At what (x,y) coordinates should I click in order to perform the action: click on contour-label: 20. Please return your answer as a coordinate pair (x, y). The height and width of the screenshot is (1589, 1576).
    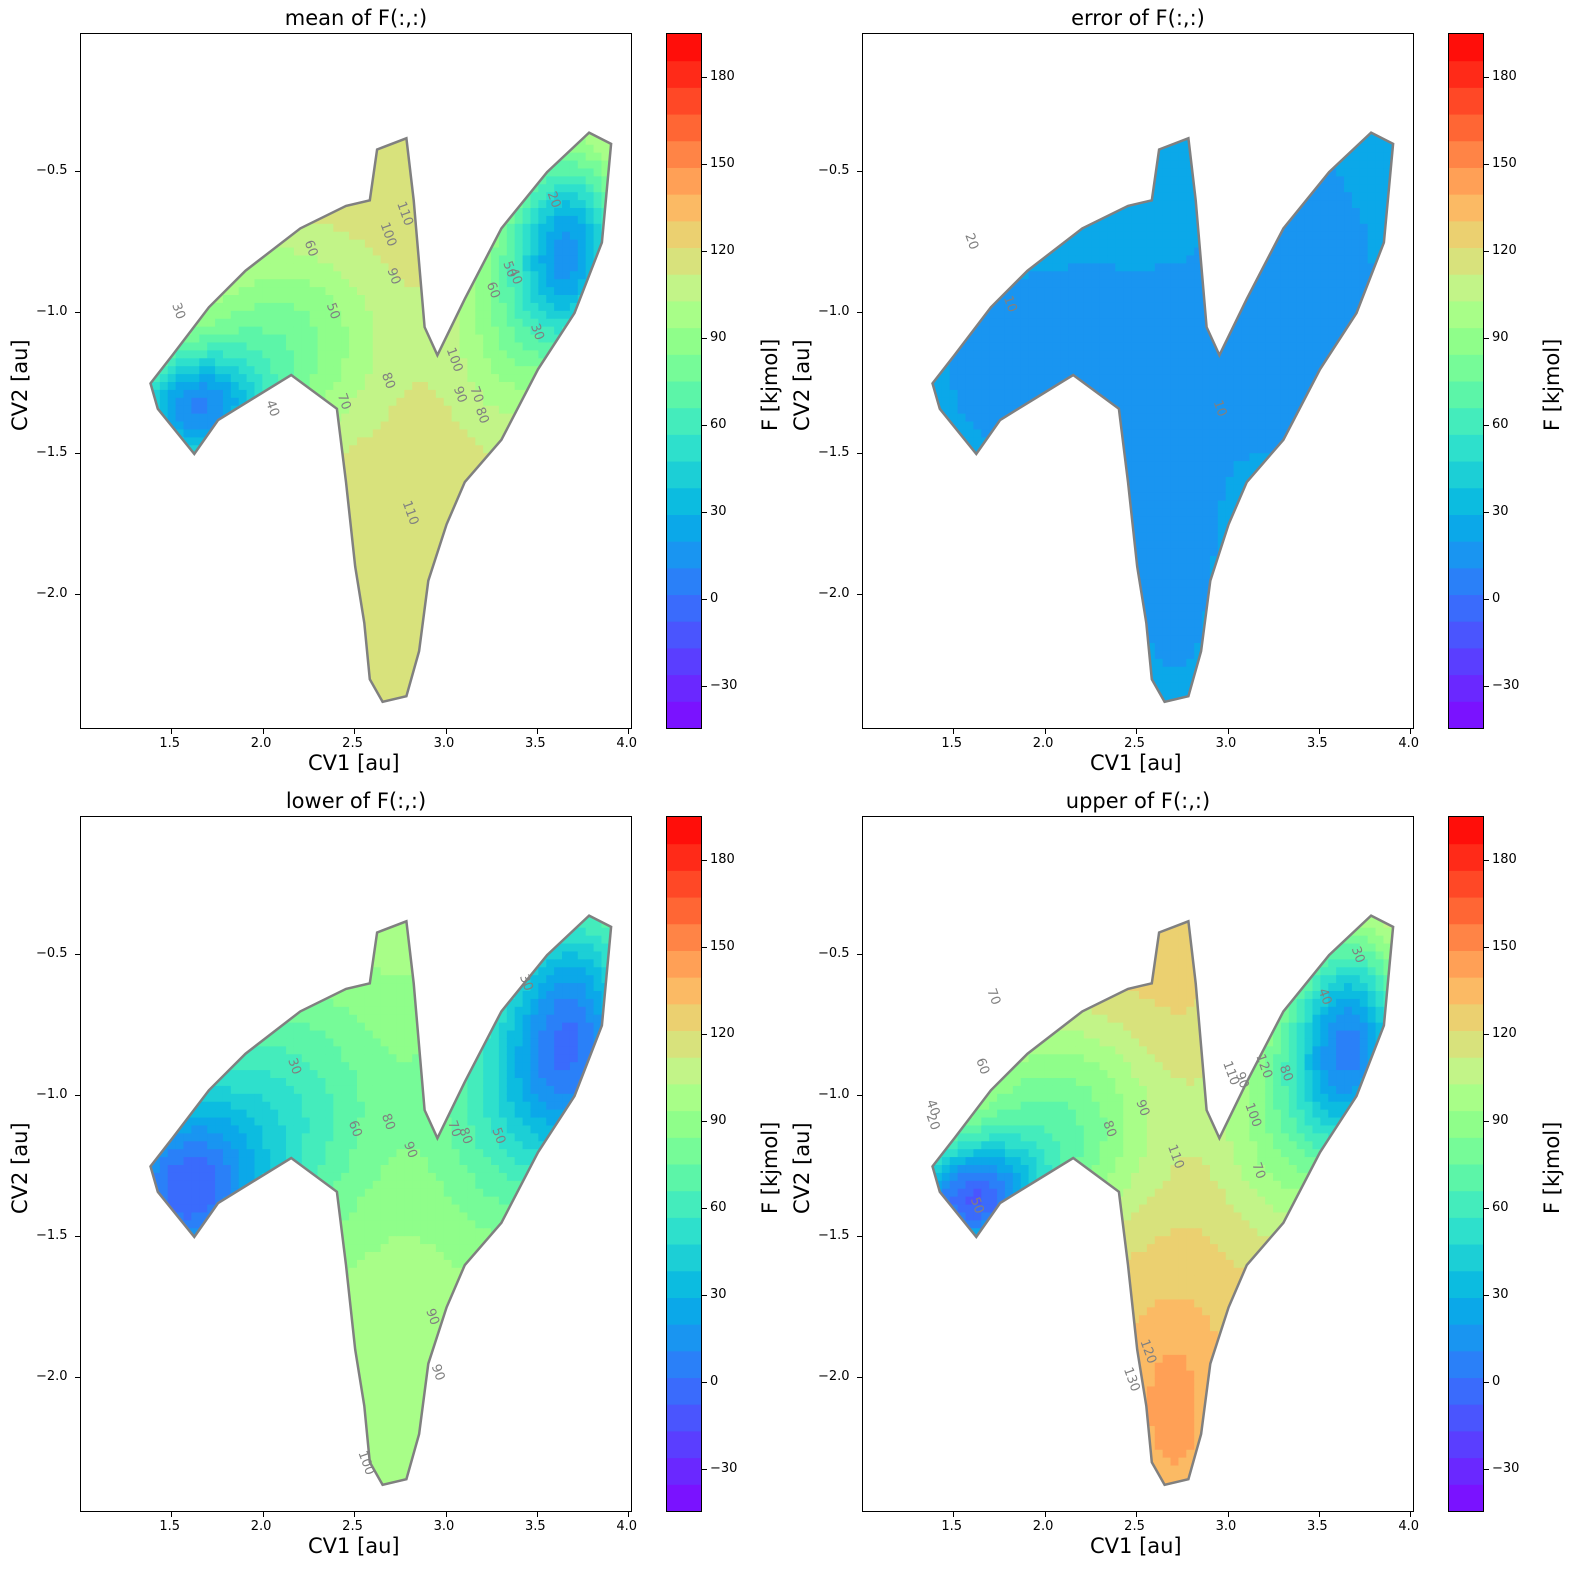
    Looking at the image, I should click on (933, 1122).